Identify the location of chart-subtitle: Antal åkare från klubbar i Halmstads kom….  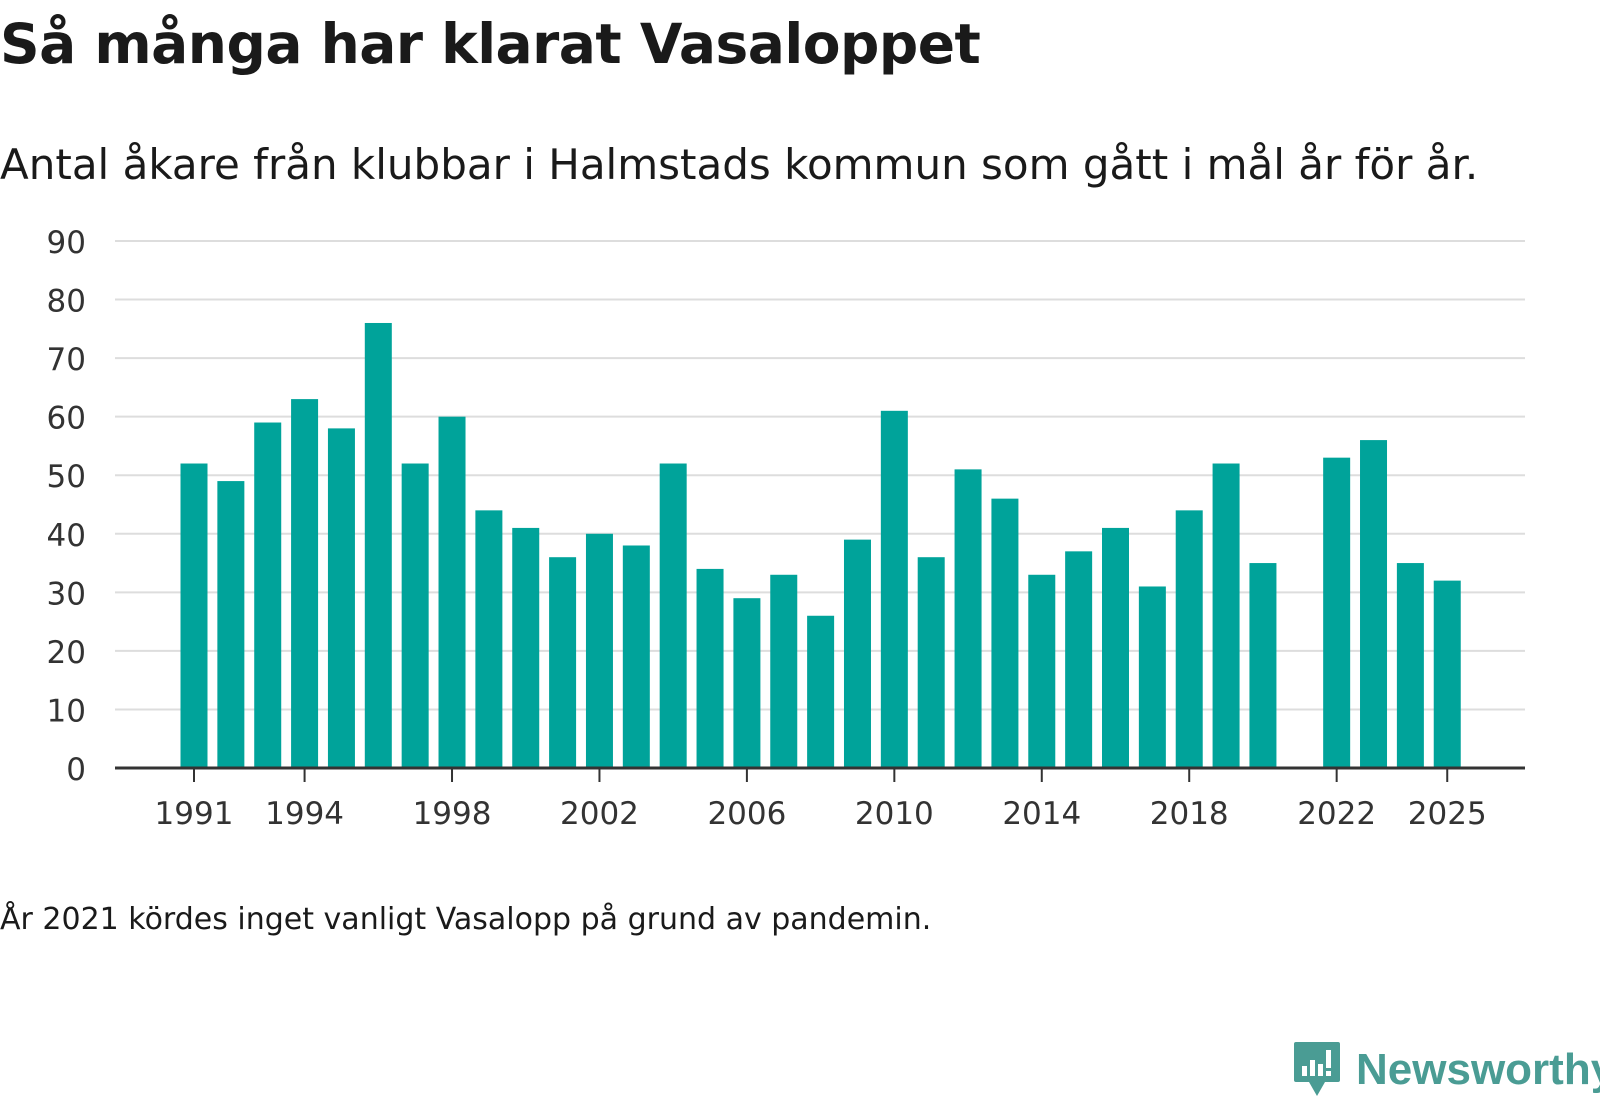
(739, 164).